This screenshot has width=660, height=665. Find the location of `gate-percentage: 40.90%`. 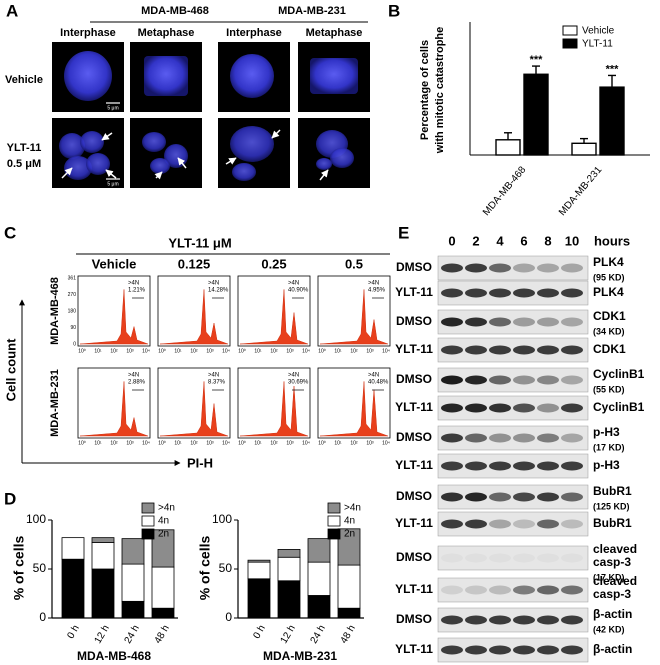

gate-percentage: 40.90% is located at coordinates (298, 291).